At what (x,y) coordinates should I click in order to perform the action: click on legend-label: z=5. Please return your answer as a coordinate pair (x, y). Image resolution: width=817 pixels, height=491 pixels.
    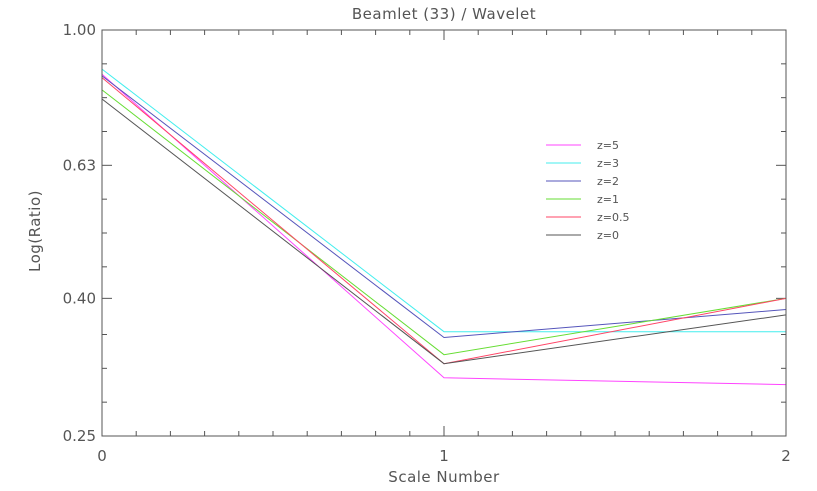
    Looking at the image, I should click on (608, 145).